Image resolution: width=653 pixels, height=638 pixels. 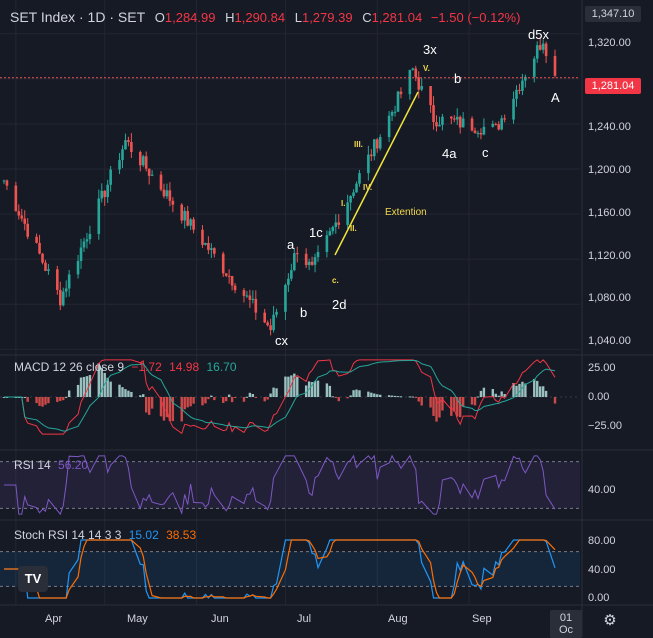 I want to click on macd-tick: −25.00, so click(x=605, y=426).